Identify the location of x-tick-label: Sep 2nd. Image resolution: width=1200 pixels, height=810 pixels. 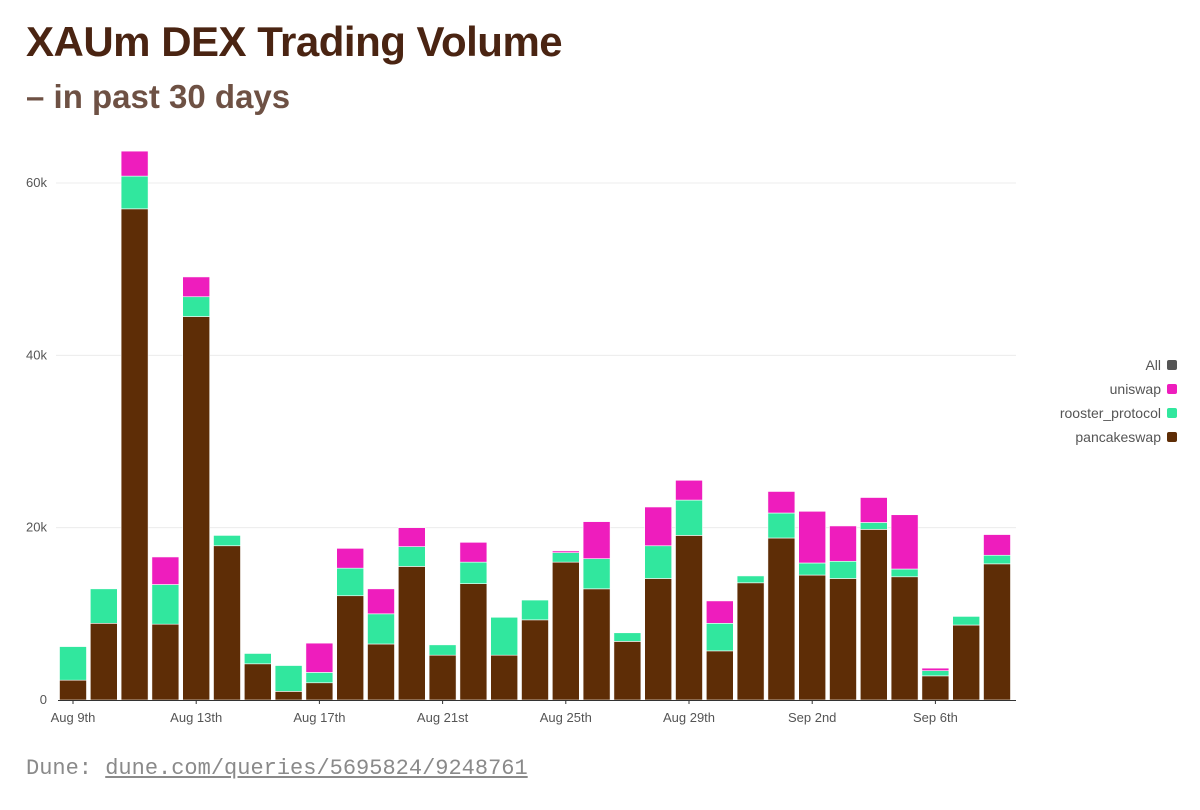
(812, 717).